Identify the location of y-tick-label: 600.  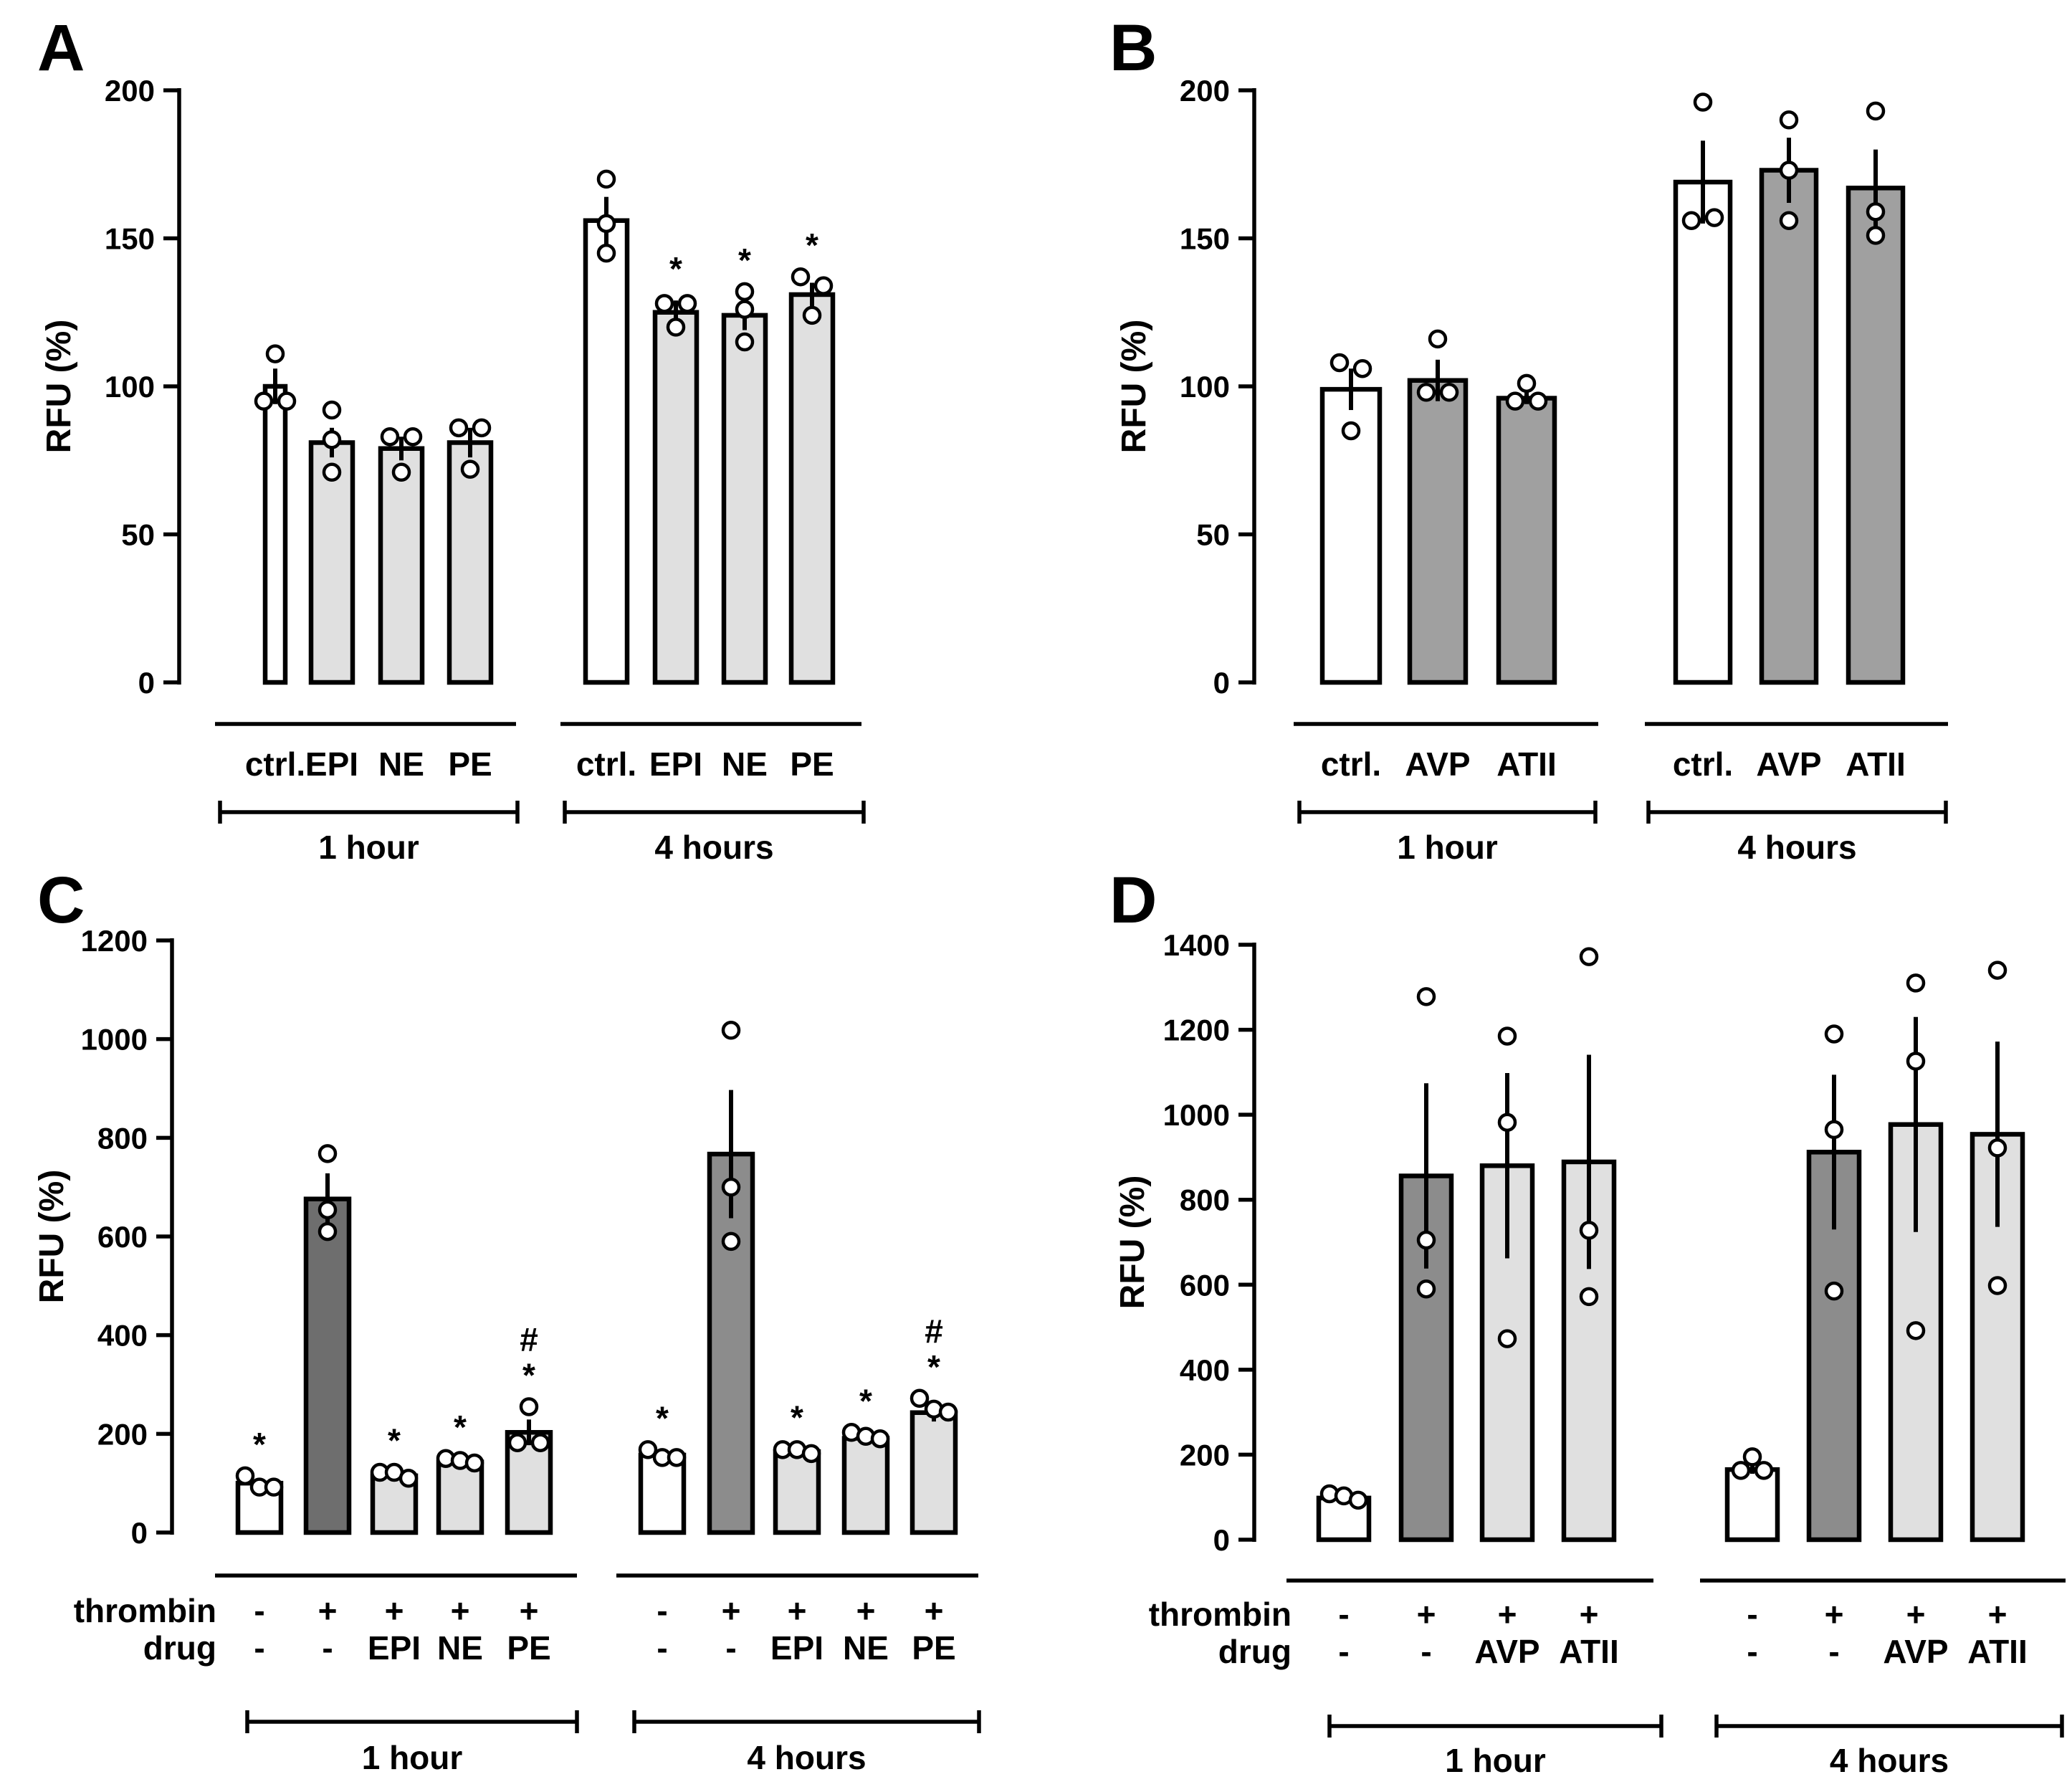
(122, 1237).